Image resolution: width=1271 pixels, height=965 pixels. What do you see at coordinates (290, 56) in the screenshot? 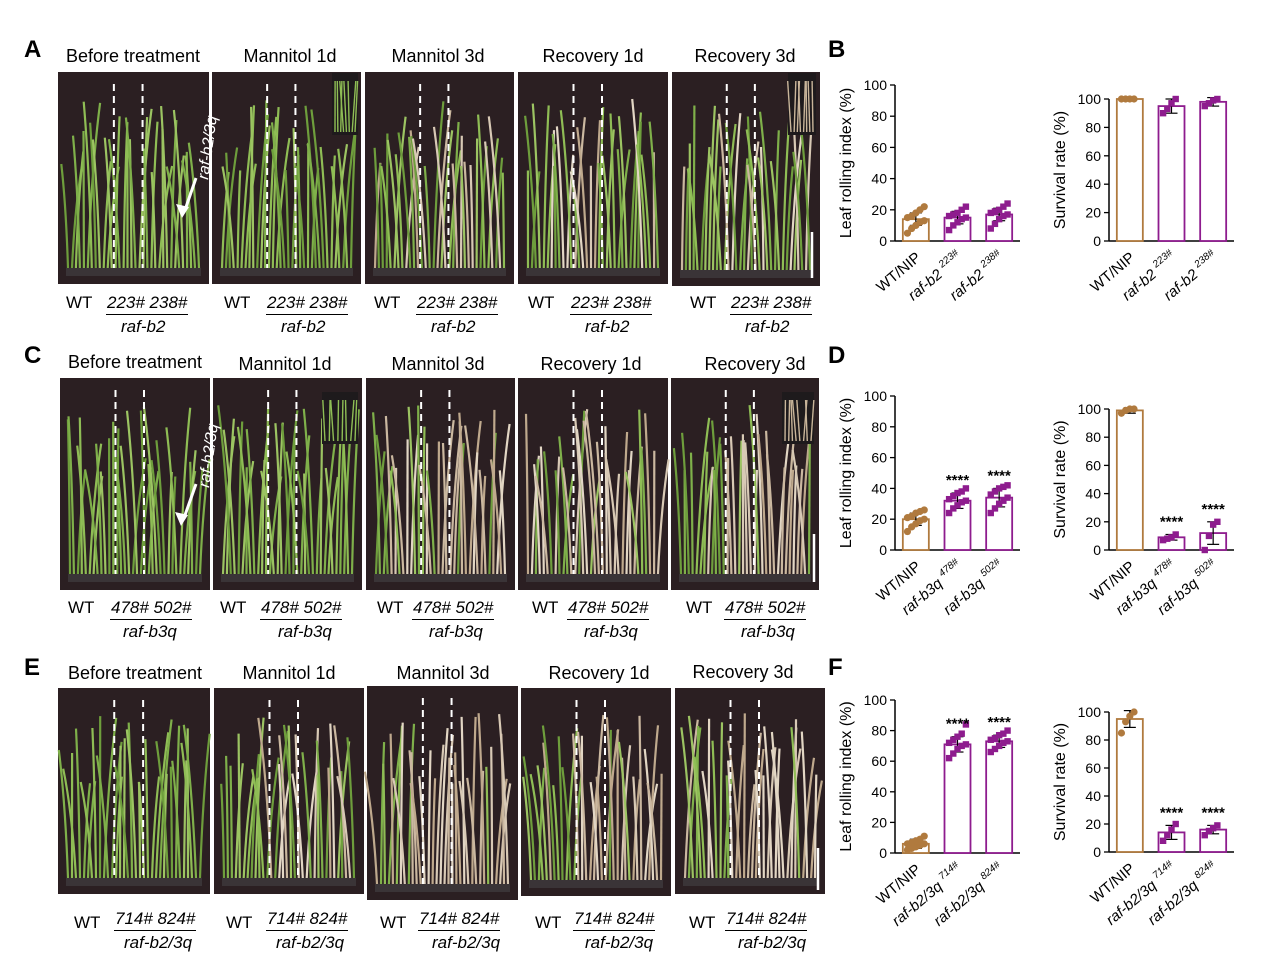
I see `title-a-mannitol-1d: Mannitol 1d` at bounding box center [290, 56].